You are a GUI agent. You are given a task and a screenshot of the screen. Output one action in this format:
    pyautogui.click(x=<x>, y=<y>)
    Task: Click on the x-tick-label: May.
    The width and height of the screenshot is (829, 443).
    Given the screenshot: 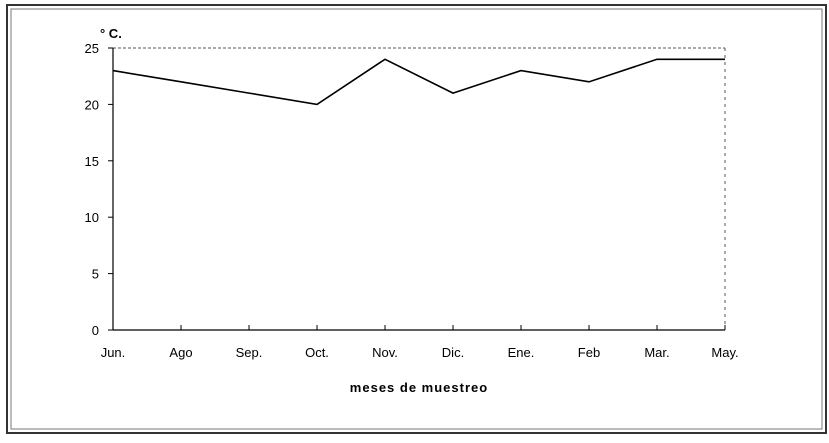 What is the action you would take?
    pyautogui.click(x=724, y=352)
    